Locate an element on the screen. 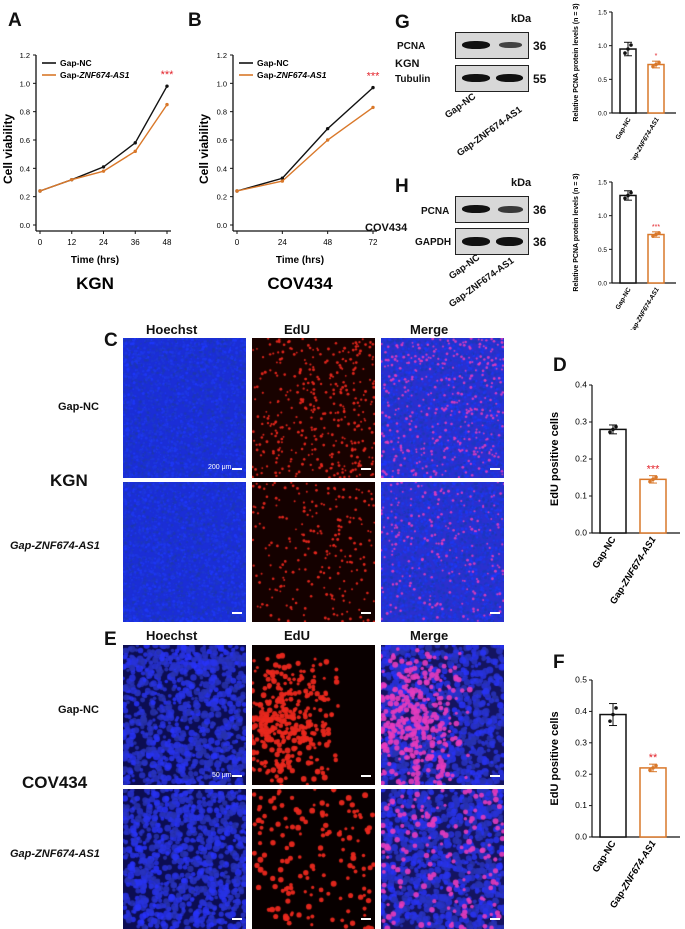 This screenshot has width=685, height=929. micro-column-header: Hoechst is located at coordinates (172, 635).